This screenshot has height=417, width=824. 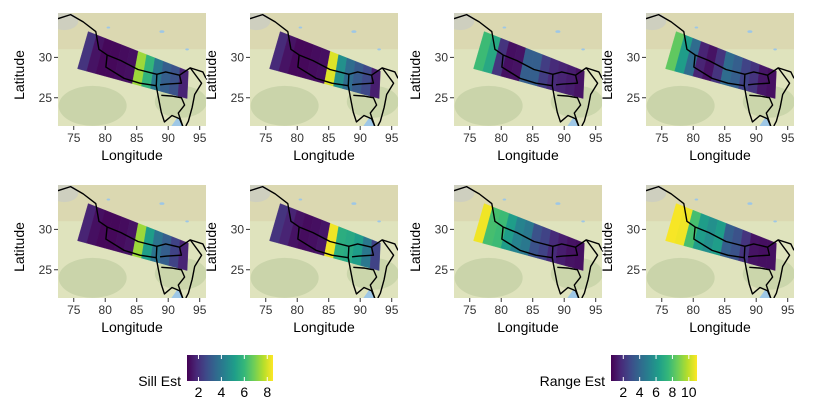 I want to click on colorbar, so click(x=654, y=368).